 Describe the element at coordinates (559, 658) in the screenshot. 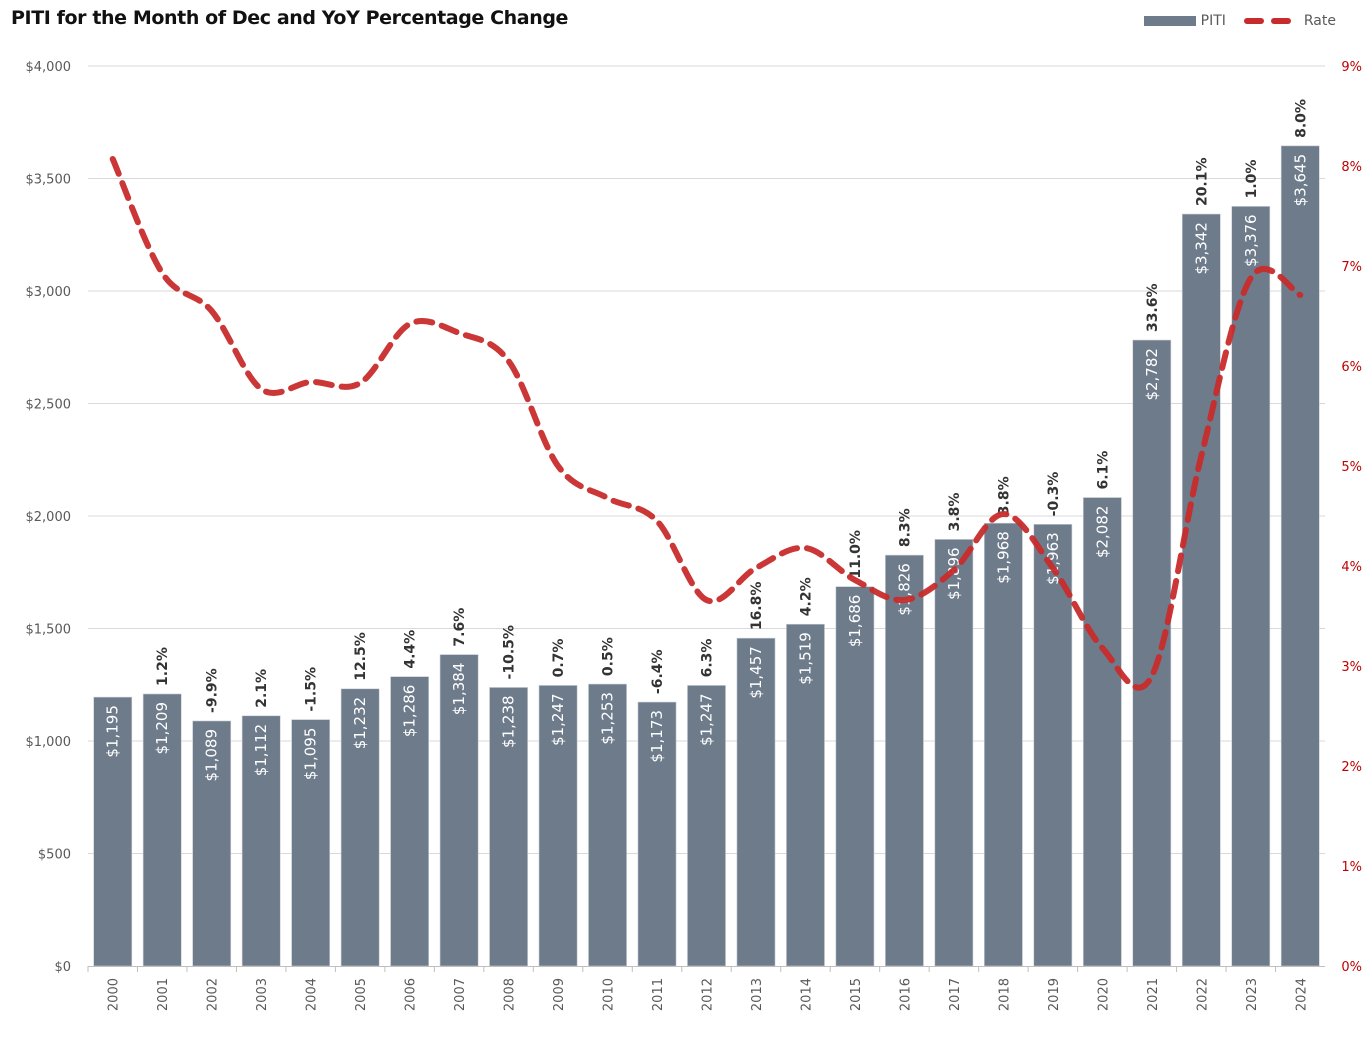

I see `yoy-change-label: 0.7%` at that location.